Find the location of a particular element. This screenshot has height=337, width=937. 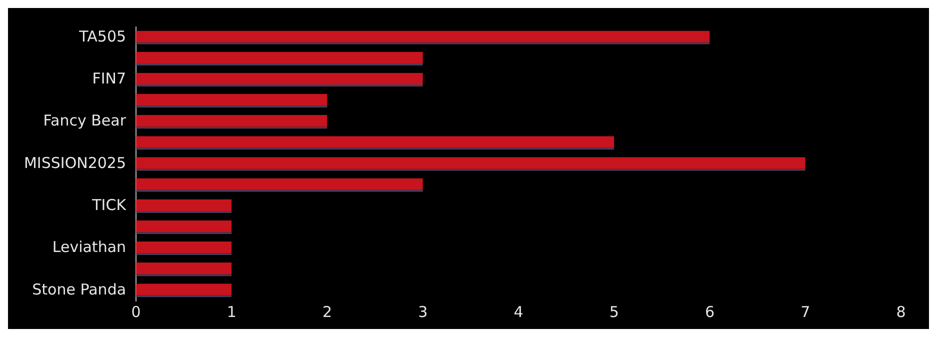

x-tick-label: 6 is located at coordinates (709, 311).